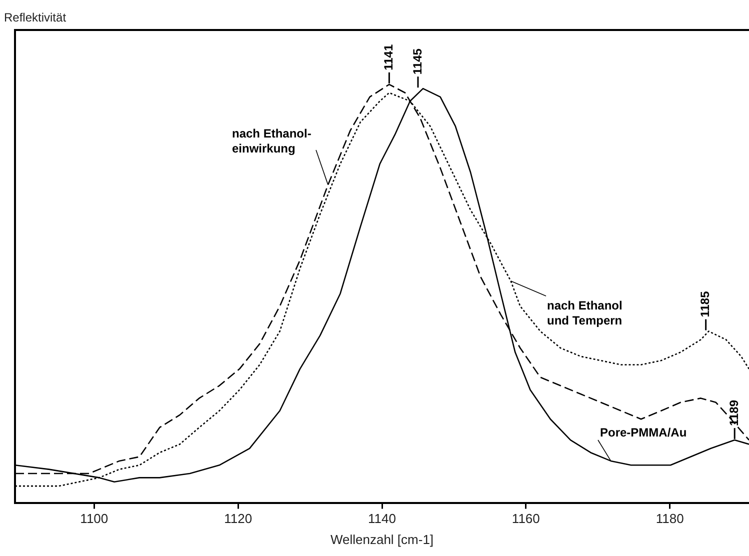 The image size is (749, 556). Describe the element at coordinates (705, 304) in the screenshot. I see `annotation: 1185` at that location.